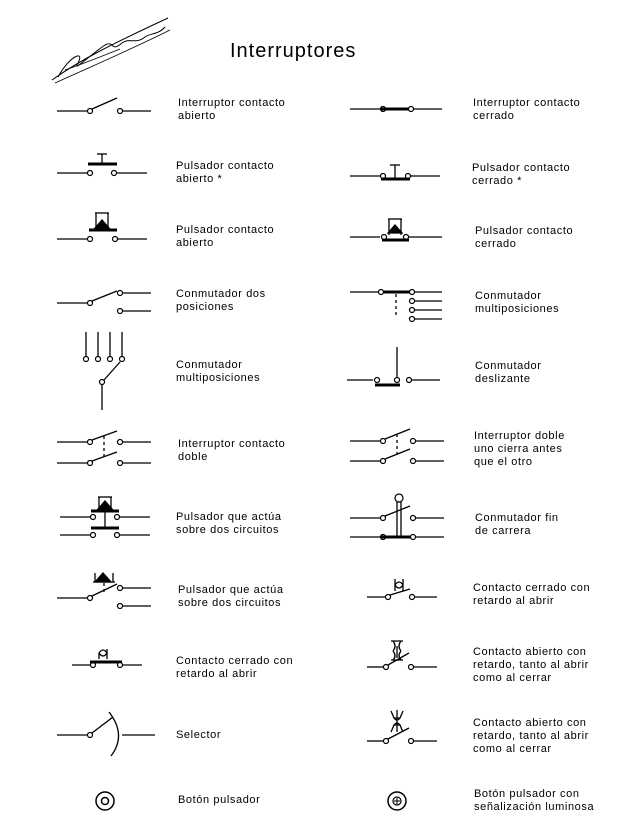 Image resolution: width=623 pixels, height=836 pixels. Describe the element at coordinates (397, 446) in the screenshot. I see `double-switch-staggered-icon` at that location.